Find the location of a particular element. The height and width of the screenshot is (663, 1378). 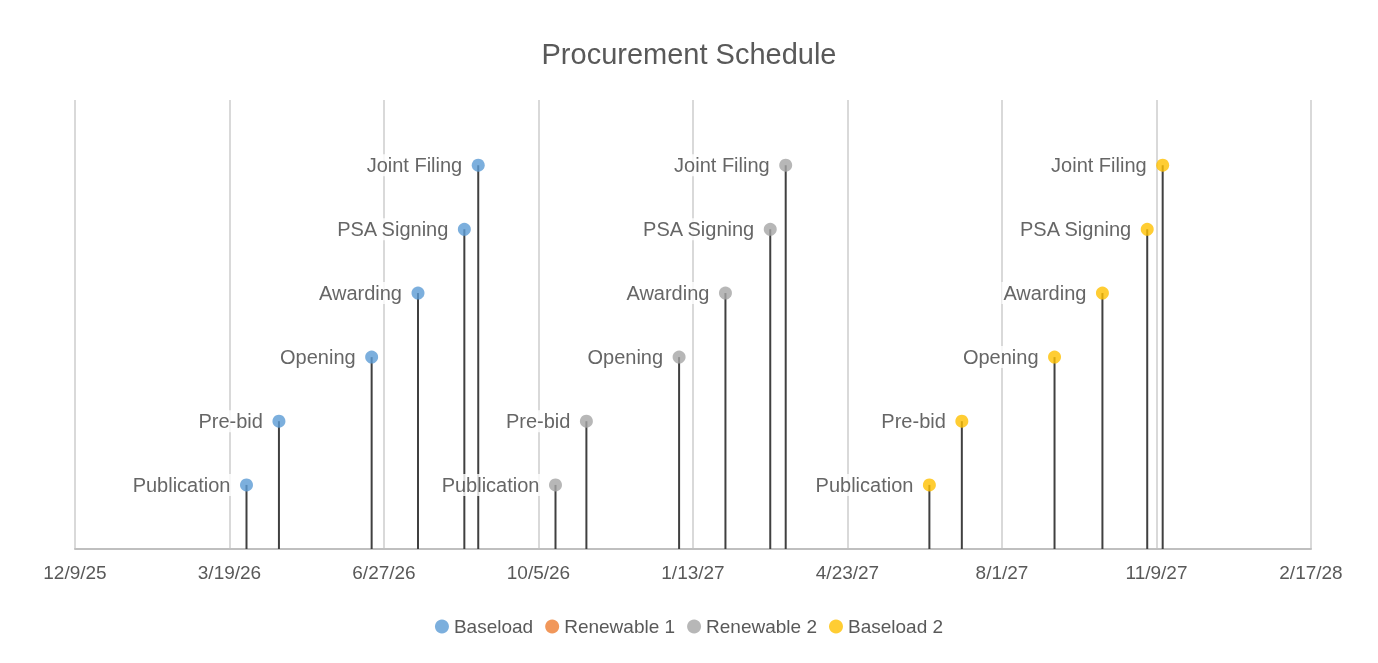

x-tick-label: 10/5/26 is located at coordinates (538, 572).